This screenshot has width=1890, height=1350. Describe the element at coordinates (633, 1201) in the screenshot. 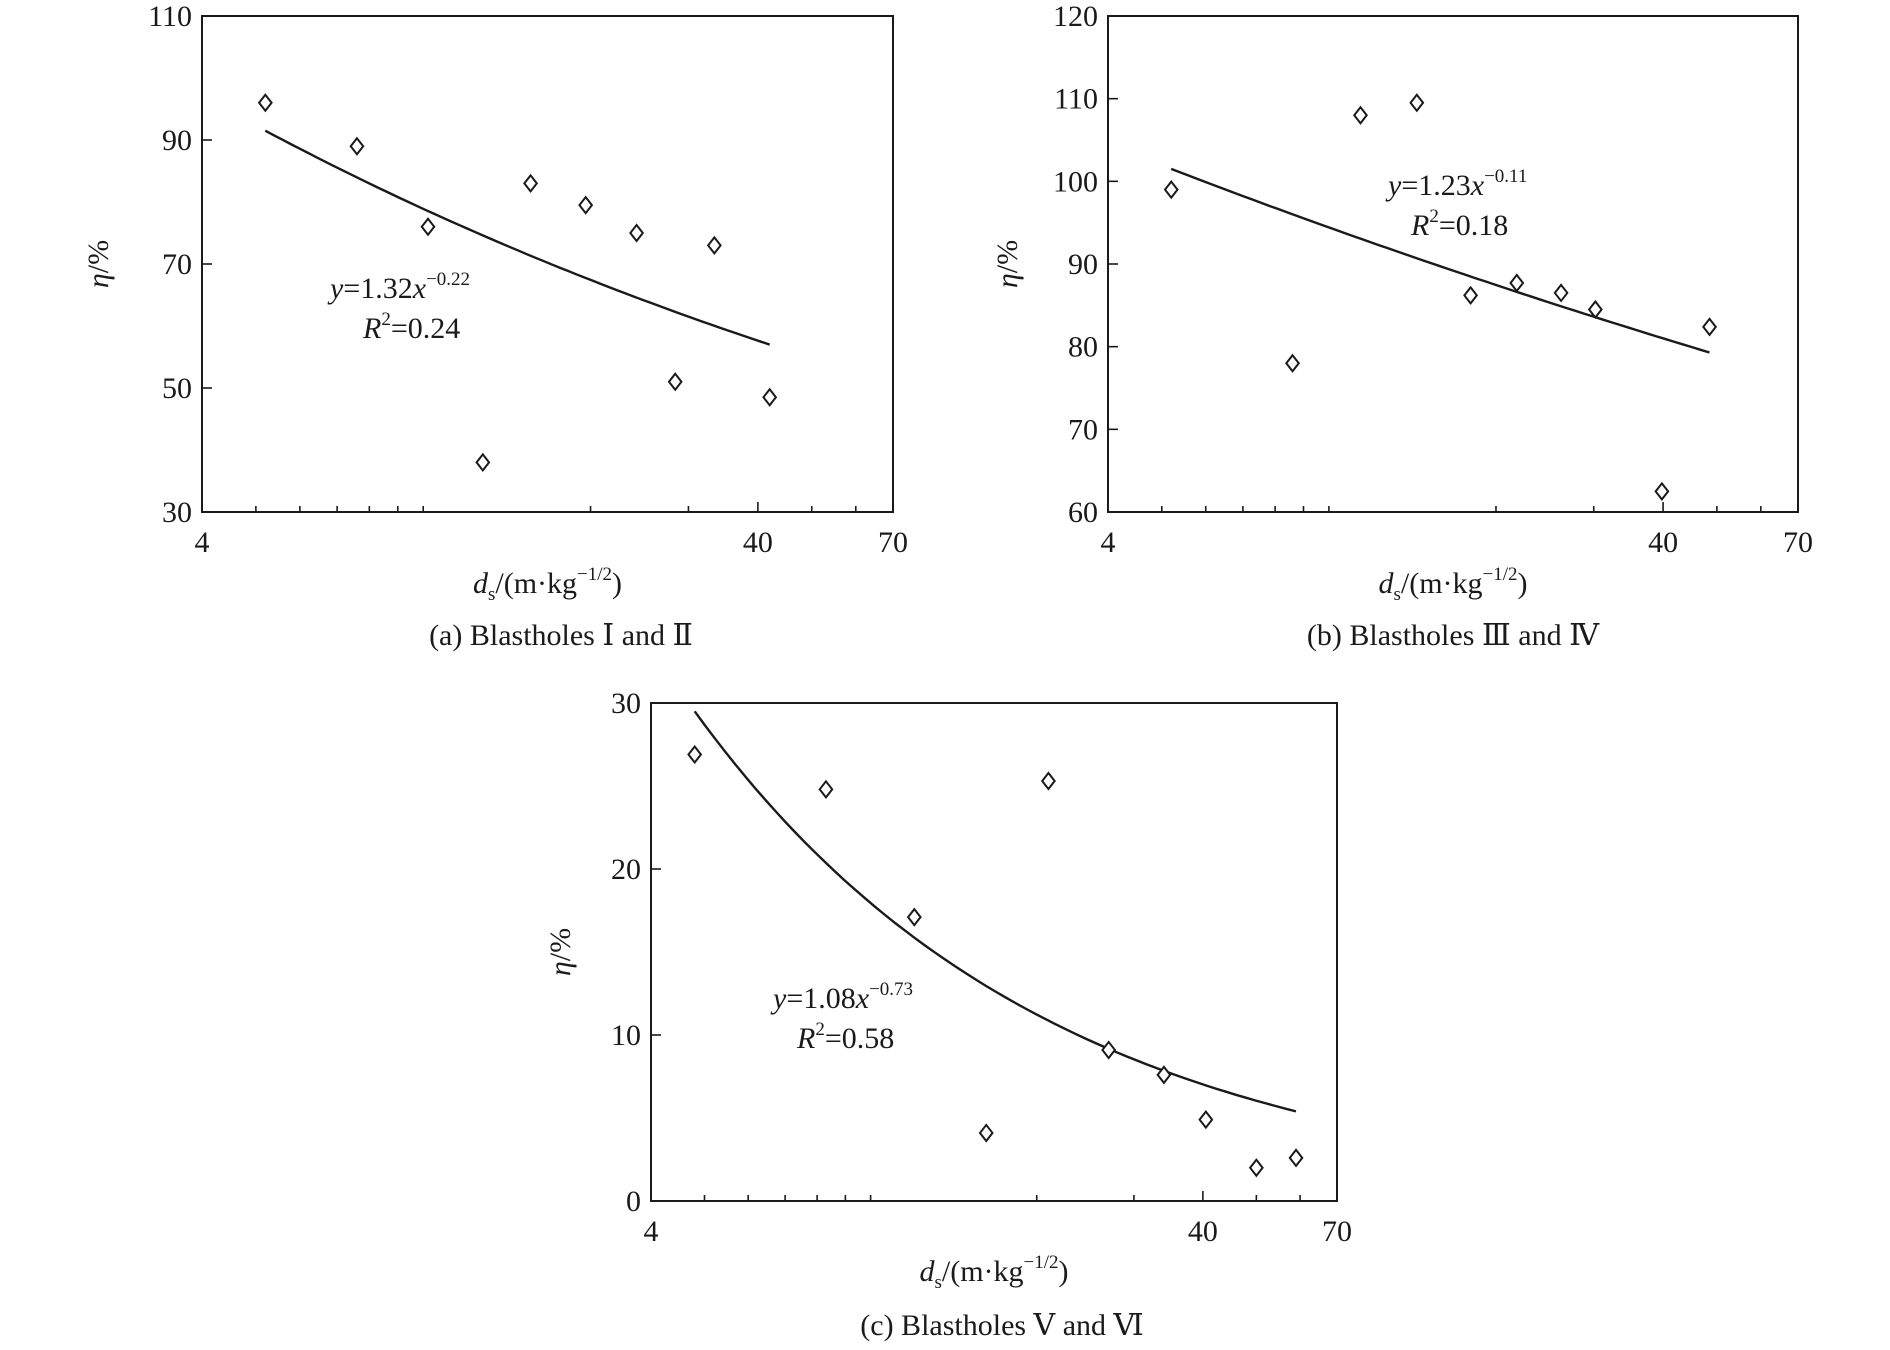

I see `y-tick-label: 0` at that location.